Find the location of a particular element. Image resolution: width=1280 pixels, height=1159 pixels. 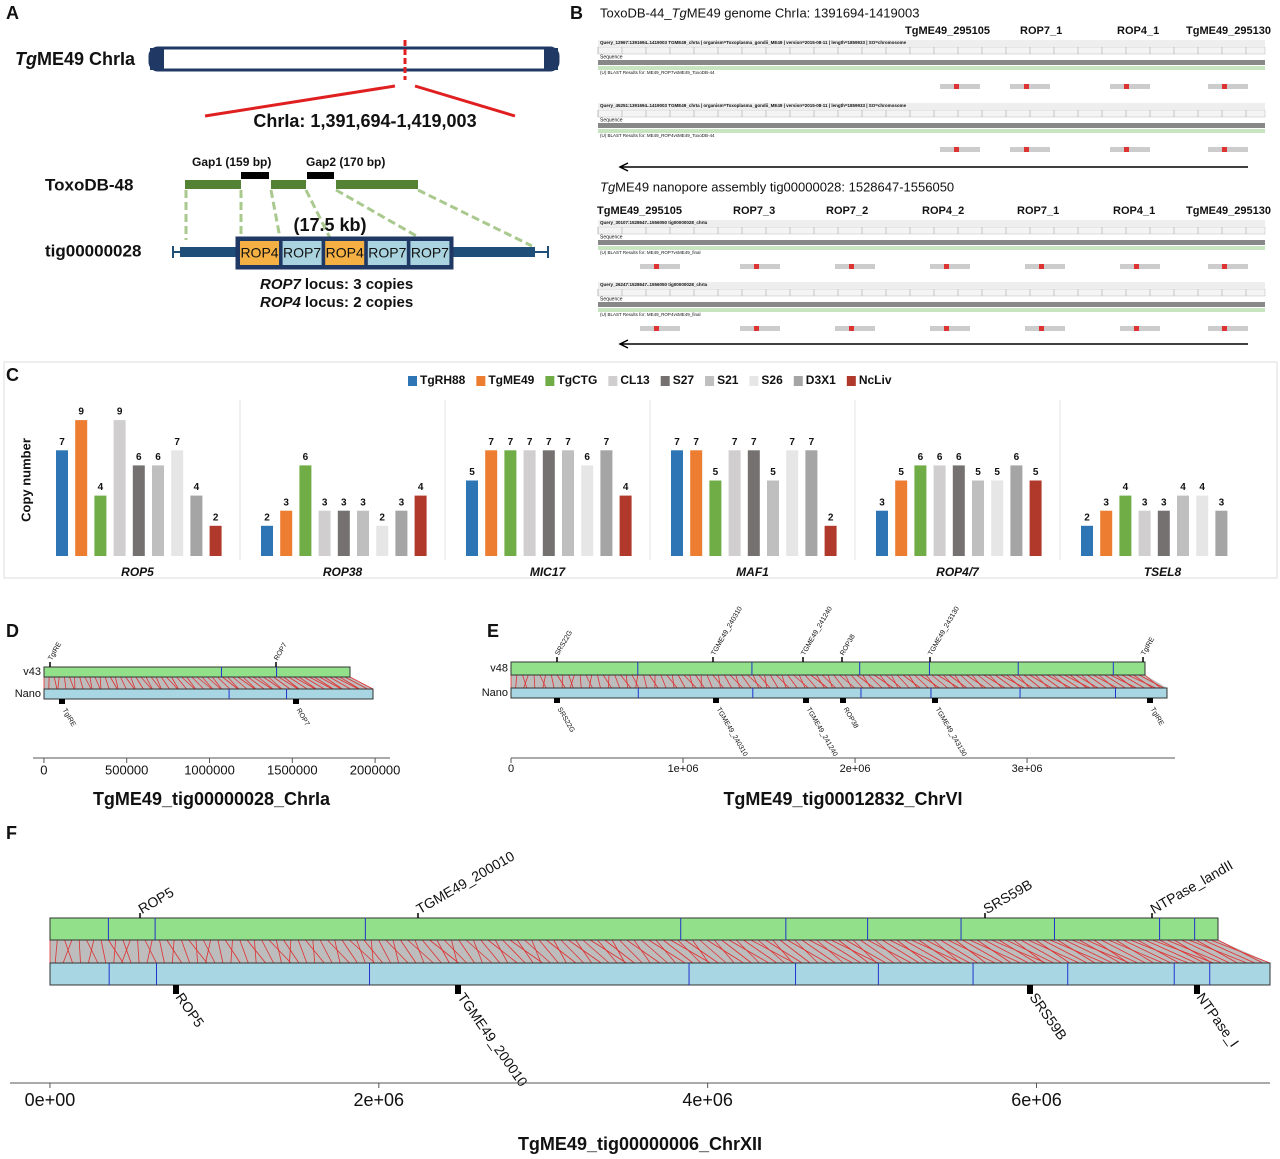

value-label: 4 is located at coordinates (1183, 487).